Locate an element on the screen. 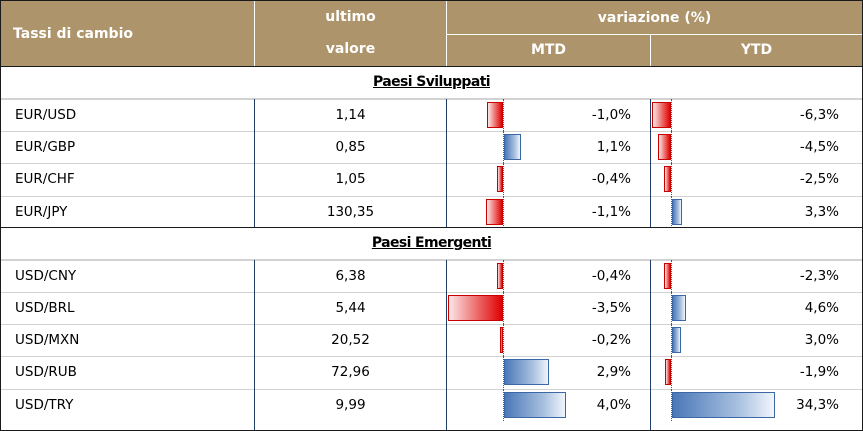 The width and height of the screenshot is (863, 431). ytd-value: -1,9% is located at coordinates (819, 372).